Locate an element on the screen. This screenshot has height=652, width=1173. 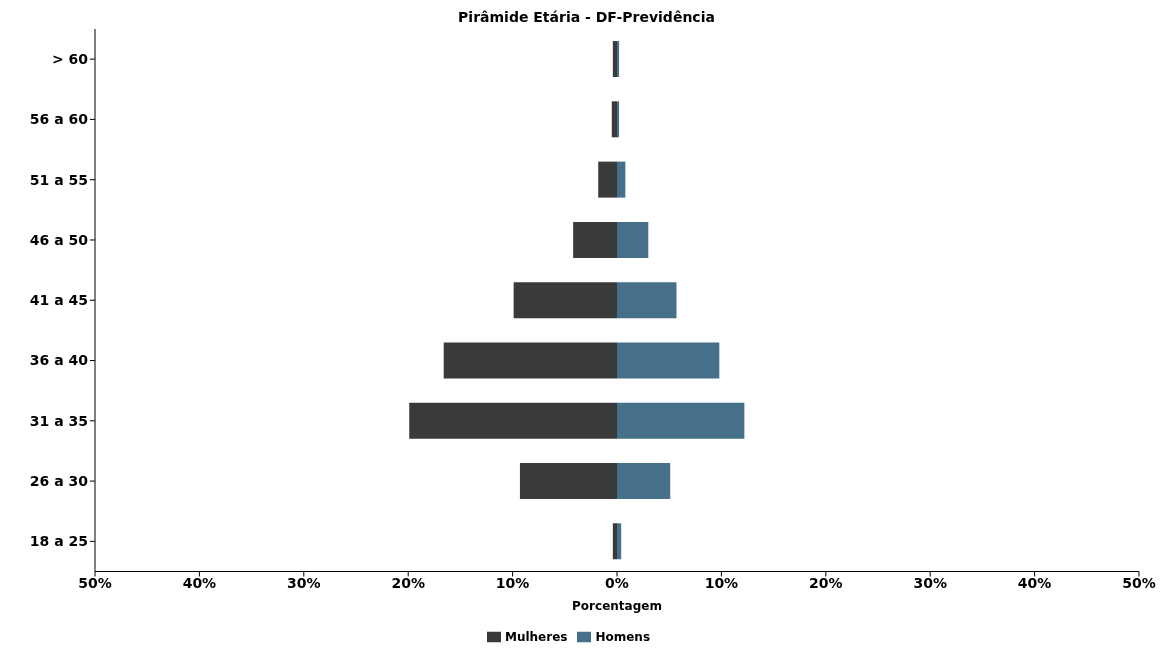
y-tick-label: 18 a 25 is located at coordinates (58, 541).